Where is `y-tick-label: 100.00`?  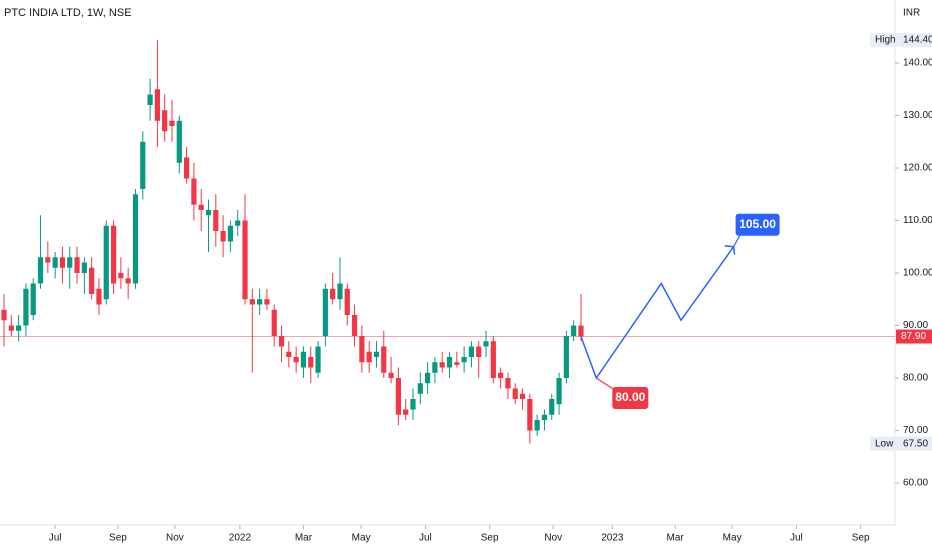 y-tick-label: 100.00 is located at coordinates (917, 273).